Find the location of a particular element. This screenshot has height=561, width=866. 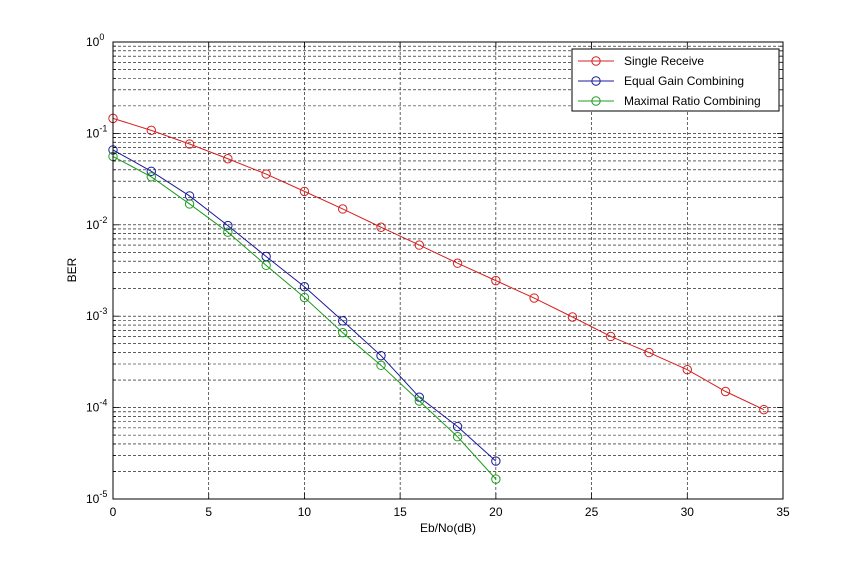

x-tick-label: 0 is located at coordinates (113, 512).